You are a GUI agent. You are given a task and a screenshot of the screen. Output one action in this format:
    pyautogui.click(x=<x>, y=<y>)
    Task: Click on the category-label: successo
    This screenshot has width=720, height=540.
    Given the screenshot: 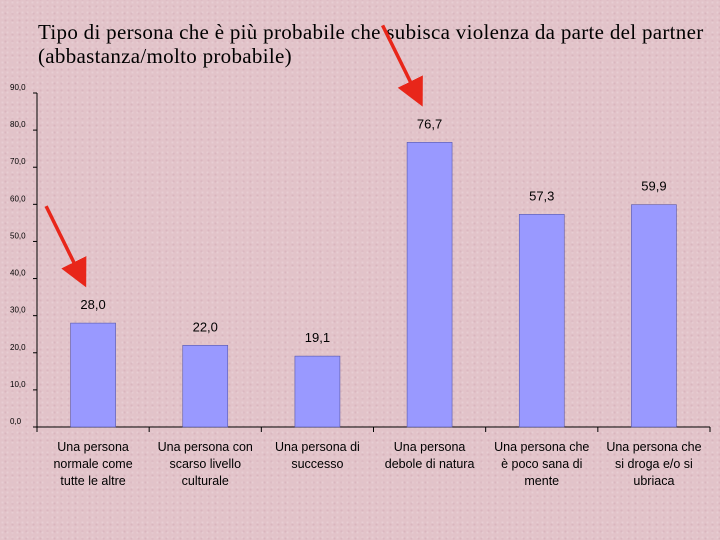 What is the action you would take?
    pyautogui.click(x=317, y=464)
    